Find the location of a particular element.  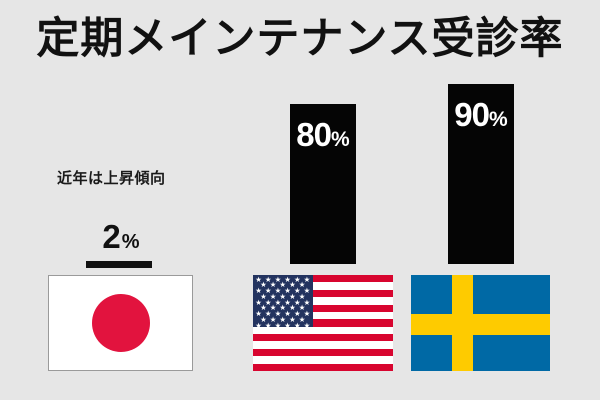

japan-value-wrap: 2% is located at coordinates (121, 236).